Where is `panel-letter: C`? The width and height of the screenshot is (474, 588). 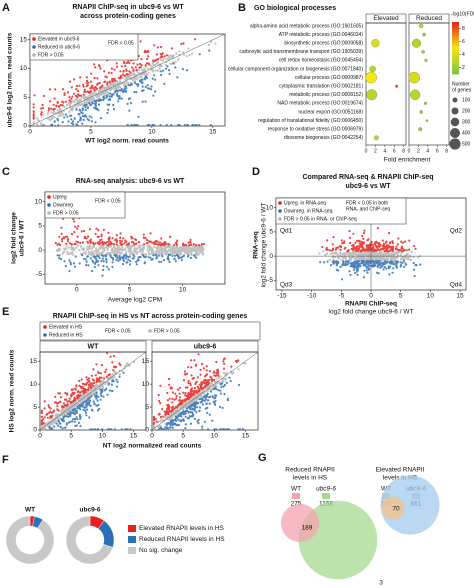 panel-letter: C is located at coordinates (6, 172).